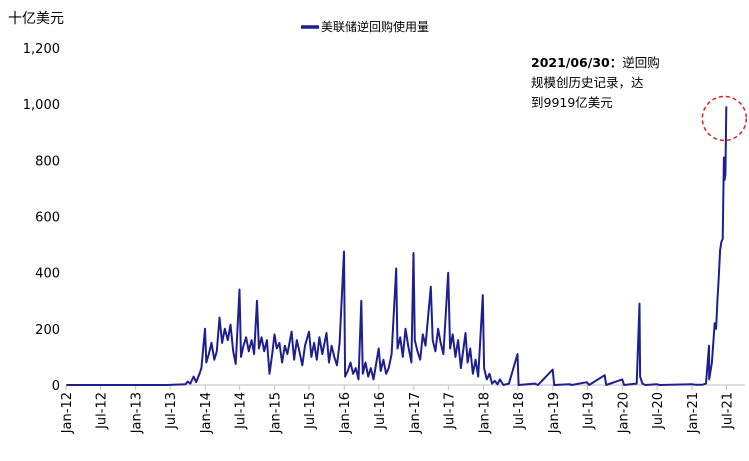  I want to click on x-tick-label: Jul-20, so click(658, 411).